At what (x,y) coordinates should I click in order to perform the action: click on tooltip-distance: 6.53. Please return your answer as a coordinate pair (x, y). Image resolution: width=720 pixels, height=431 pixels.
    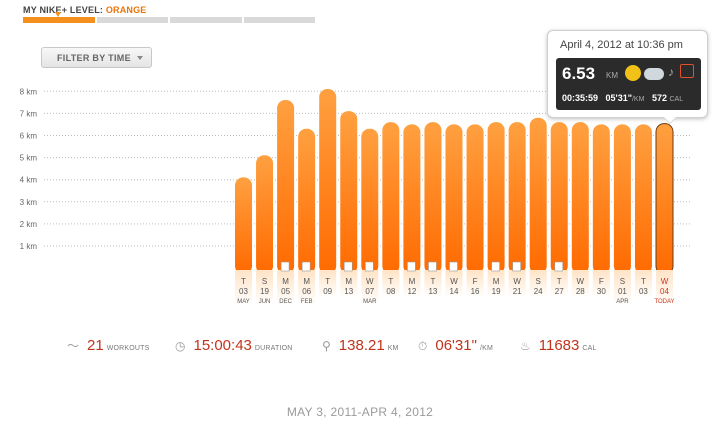
    Looking at the image, I should click on (579, 73).